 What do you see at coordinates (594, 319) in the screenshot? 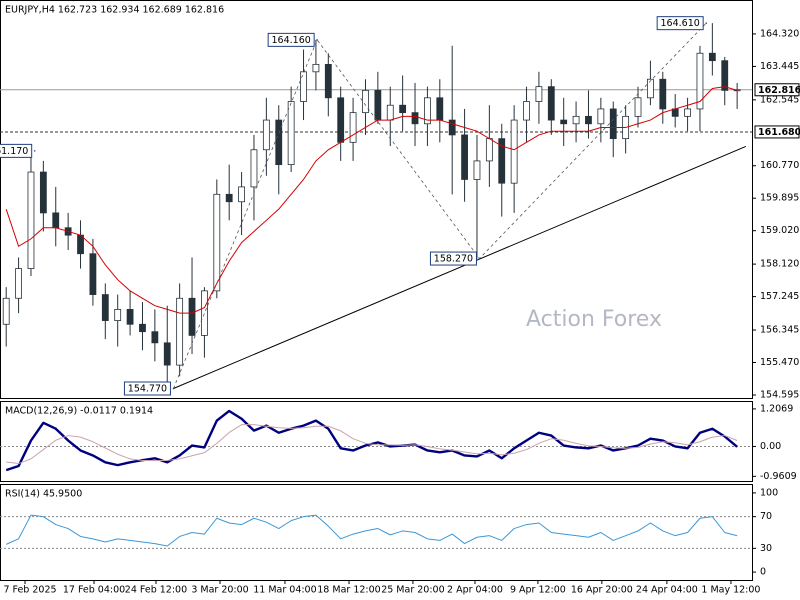
I see `watermark: Action Forex` at bounding box center [594, 319].